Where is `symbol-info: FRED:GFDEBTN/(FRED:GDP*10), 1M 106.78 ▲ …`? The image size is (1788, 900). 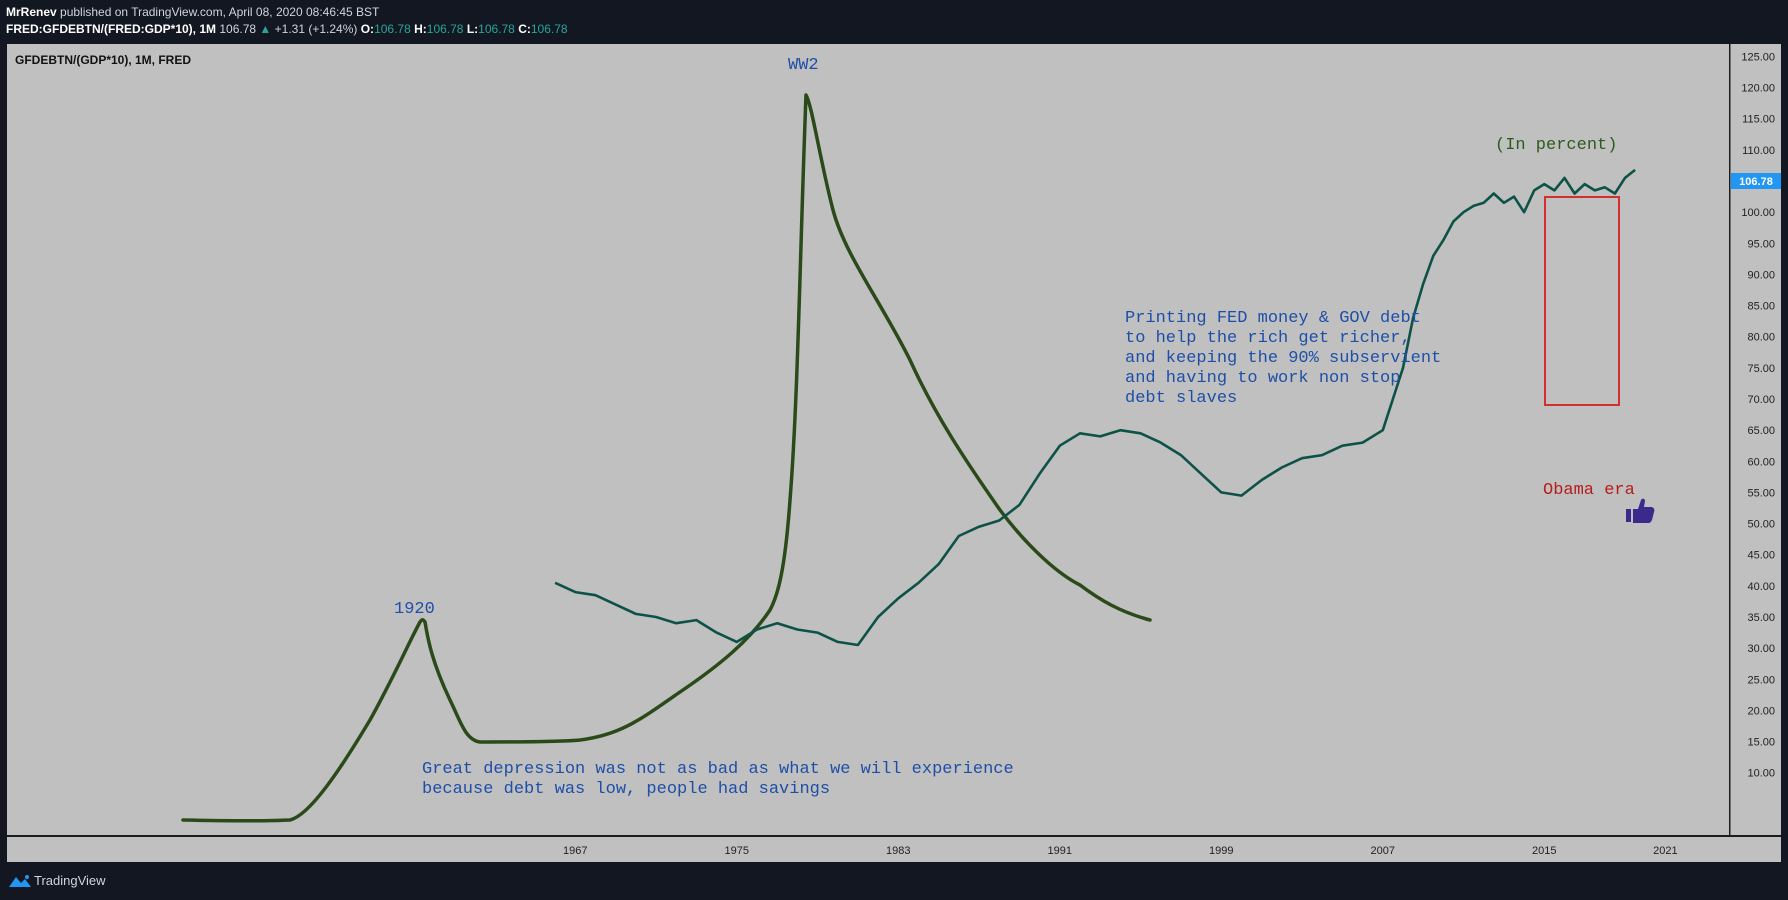 symbol-info: FRED:GFDEBTN/(FRED:GDP*10), 1M 106.78 ▲ … is located at coordinates (287, 29).